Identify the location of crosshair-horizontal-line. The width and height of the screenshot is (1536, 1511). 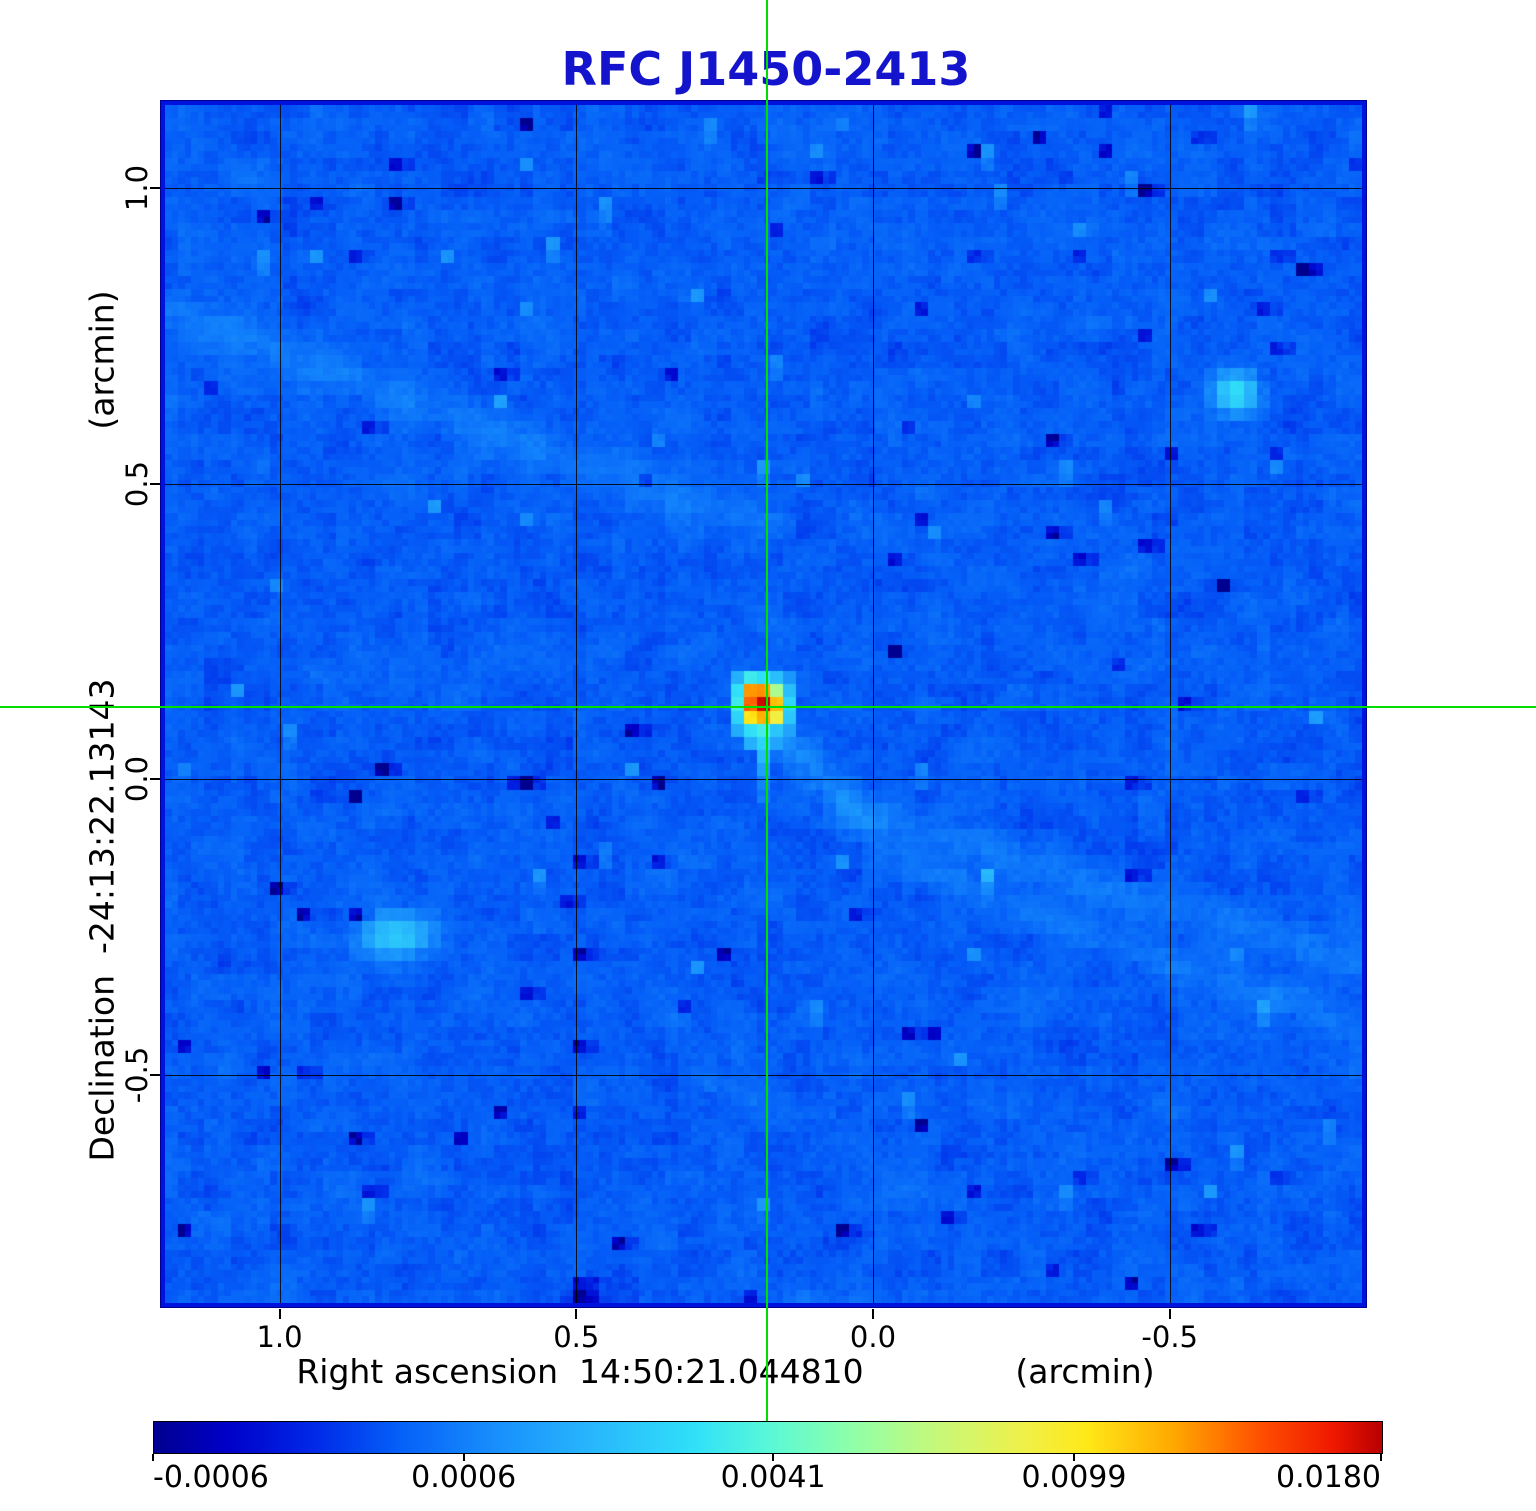
(768, 707).